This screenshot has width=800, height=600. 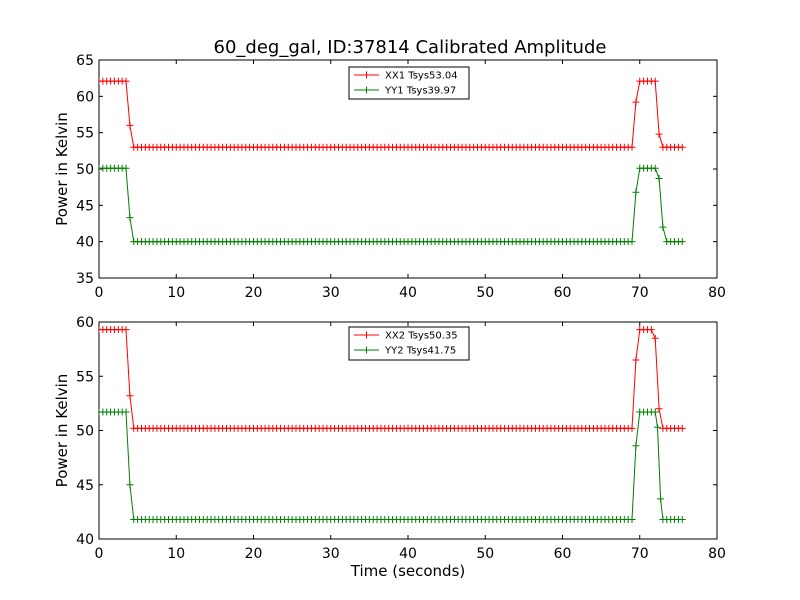 I want to click on legend: XX2 Tsys50.35 YY2 Tsys41.75, so click(x=409, y=343).